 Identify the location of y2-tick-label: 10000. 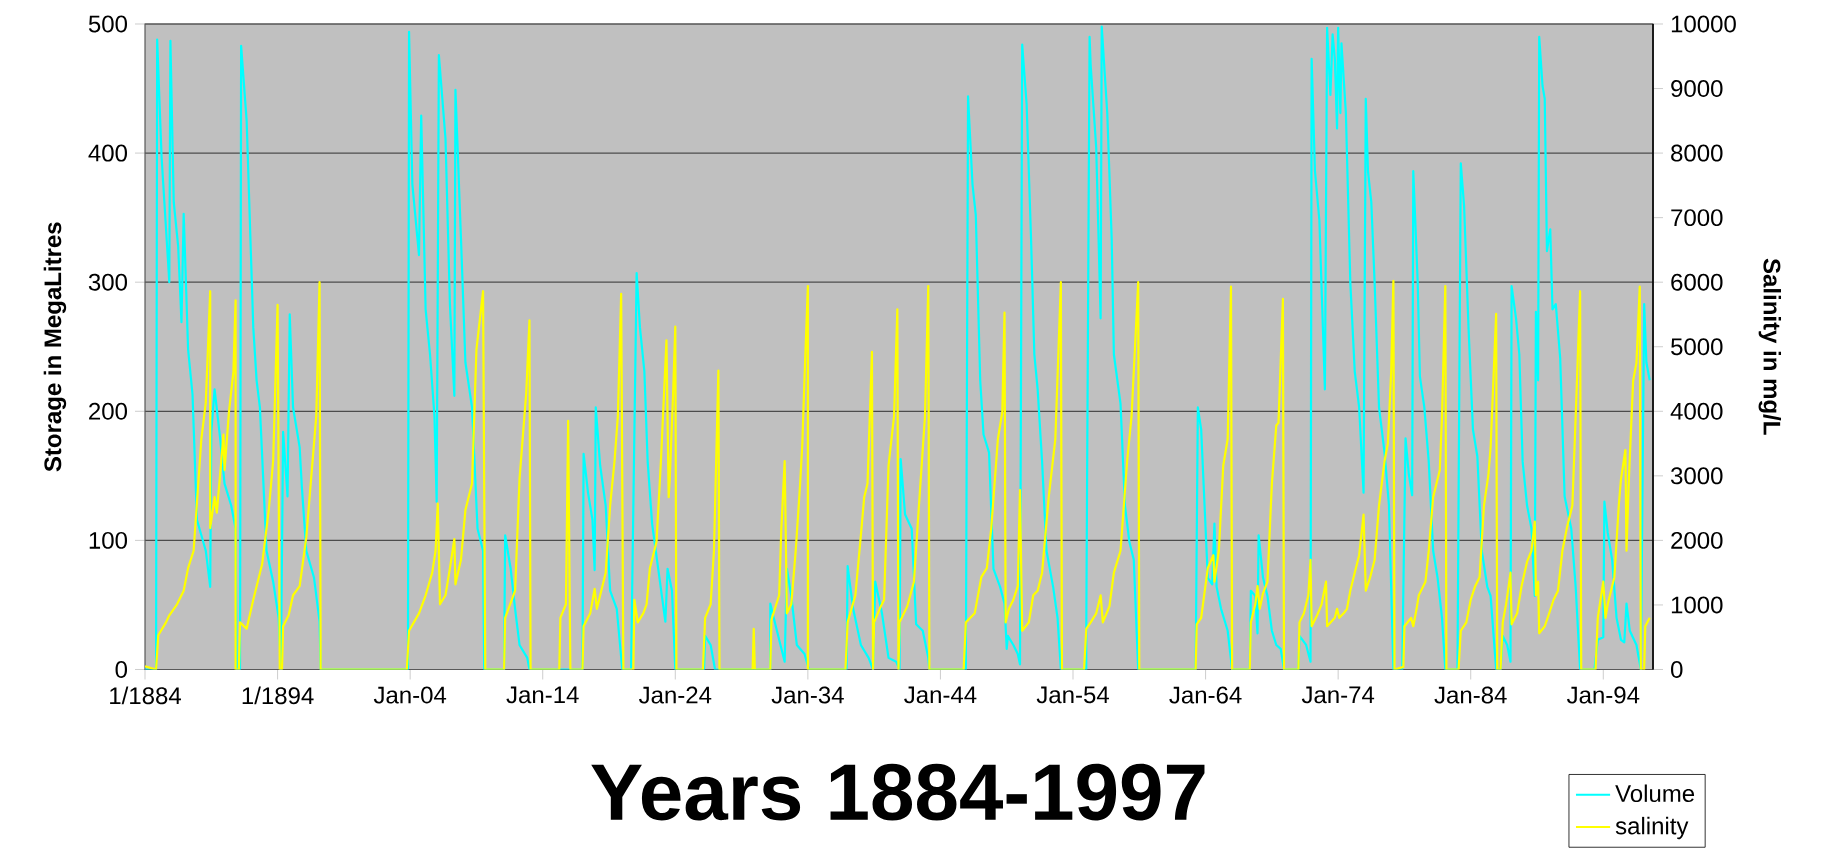
(1703, 24).